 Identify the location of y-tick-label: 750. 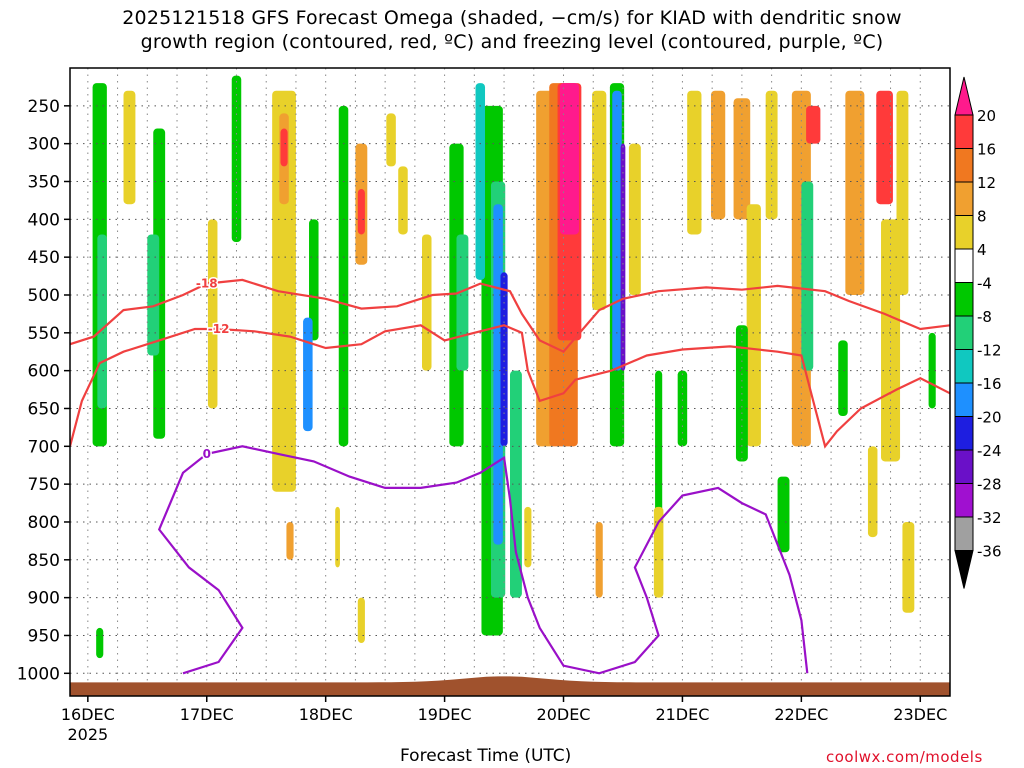
(44, 485).